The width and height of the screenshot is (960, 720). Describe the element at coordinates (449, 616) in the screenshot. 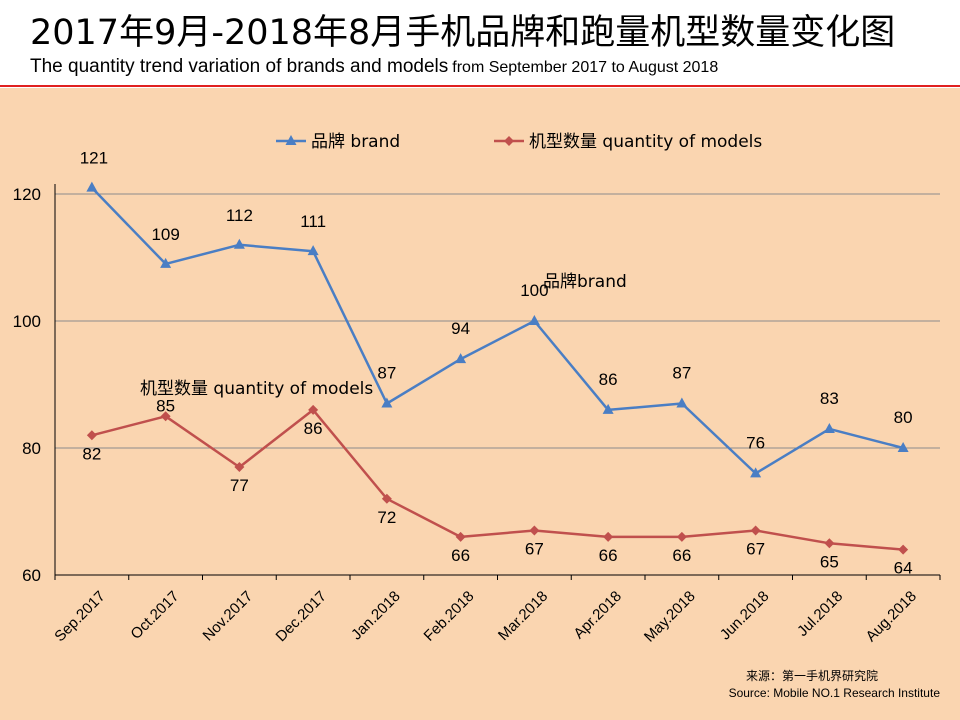

I see `x-tick-label: Feb.2018` at that location.